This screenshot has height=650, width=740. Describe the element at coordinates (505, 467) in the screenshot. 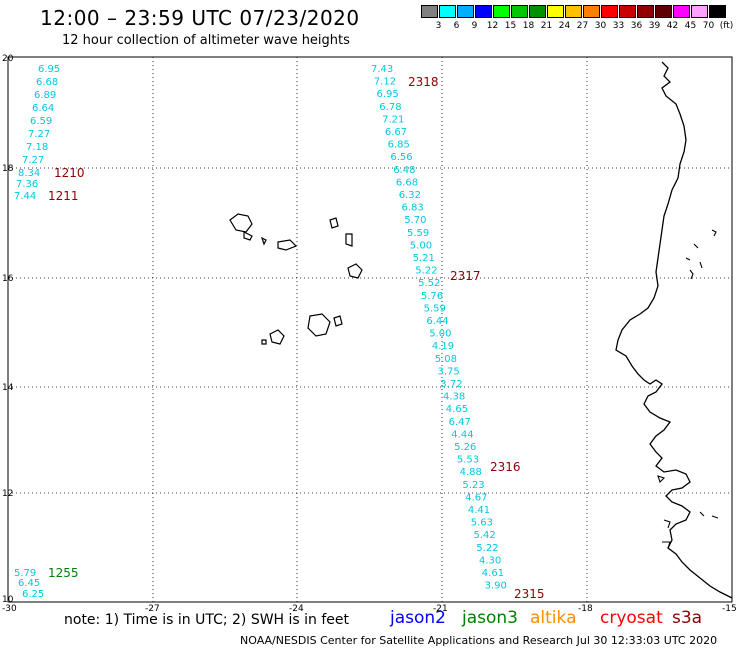

I see `pass-time-label: 2316` at that location.